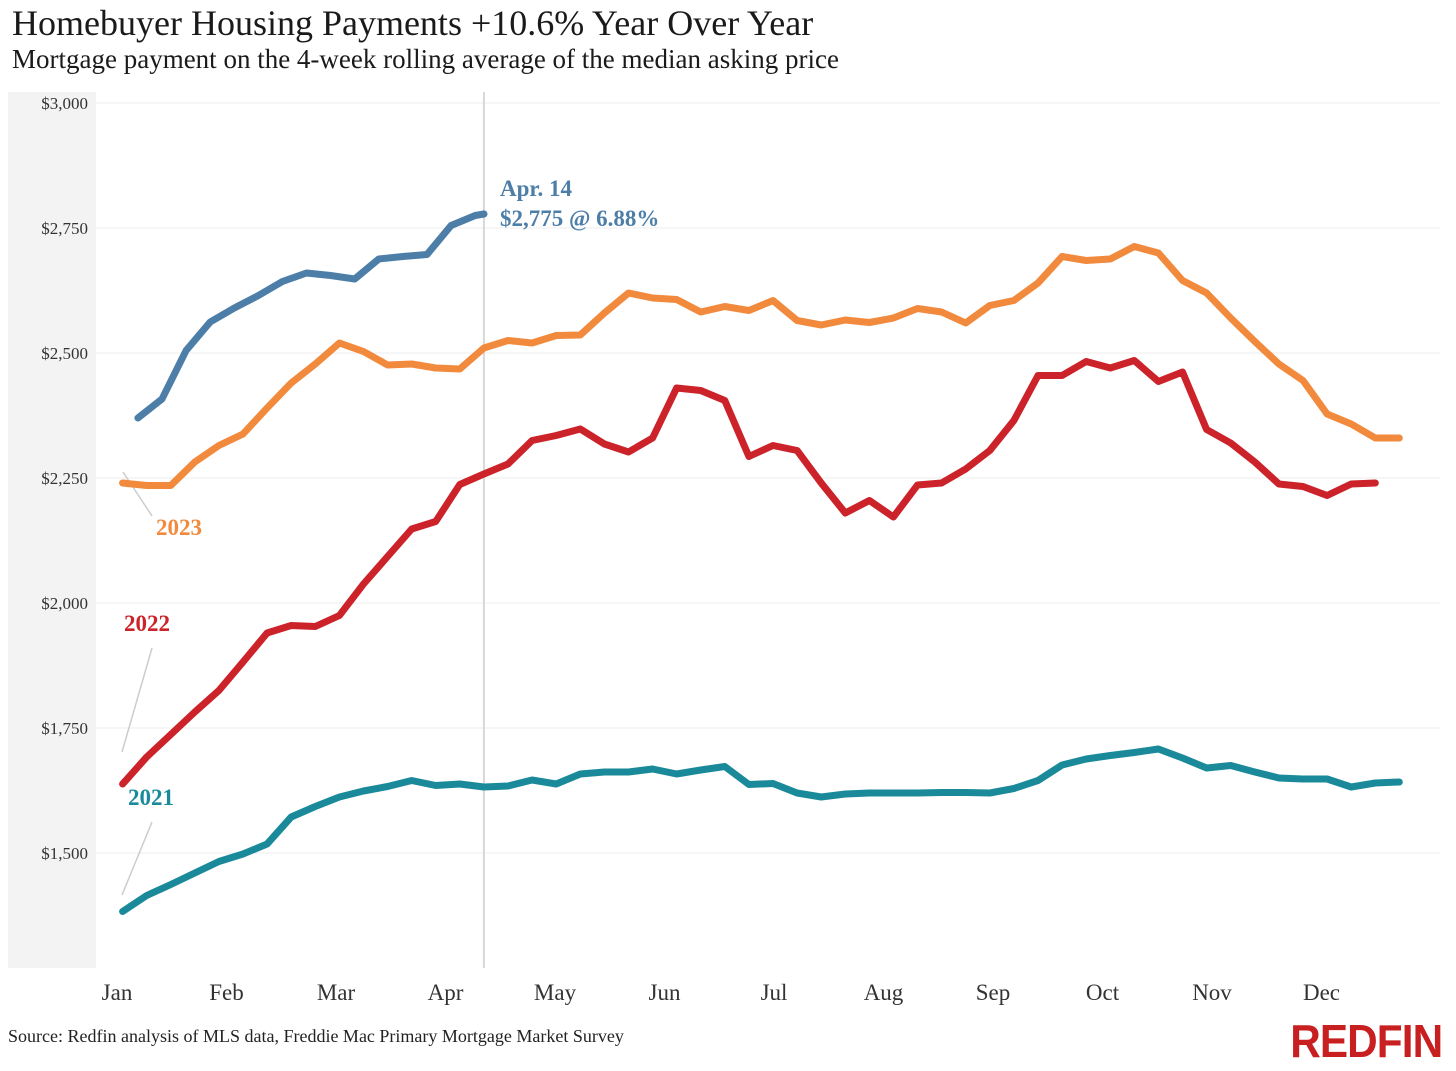  I want to click on x-tick-label: Aug, so click(884, 992).